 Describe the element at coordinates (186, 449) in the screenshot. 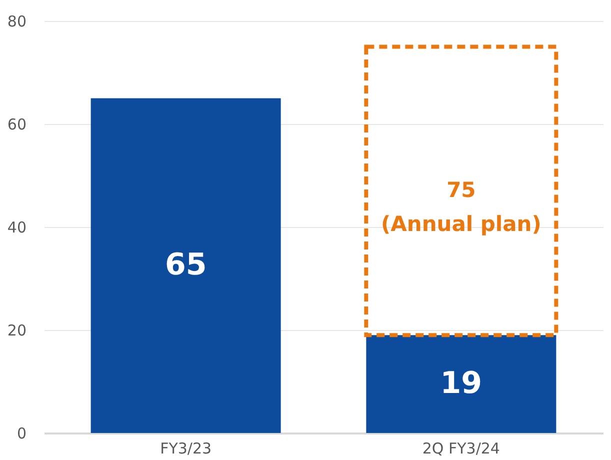

I see `x-tick-label: FY3/23` at that location.